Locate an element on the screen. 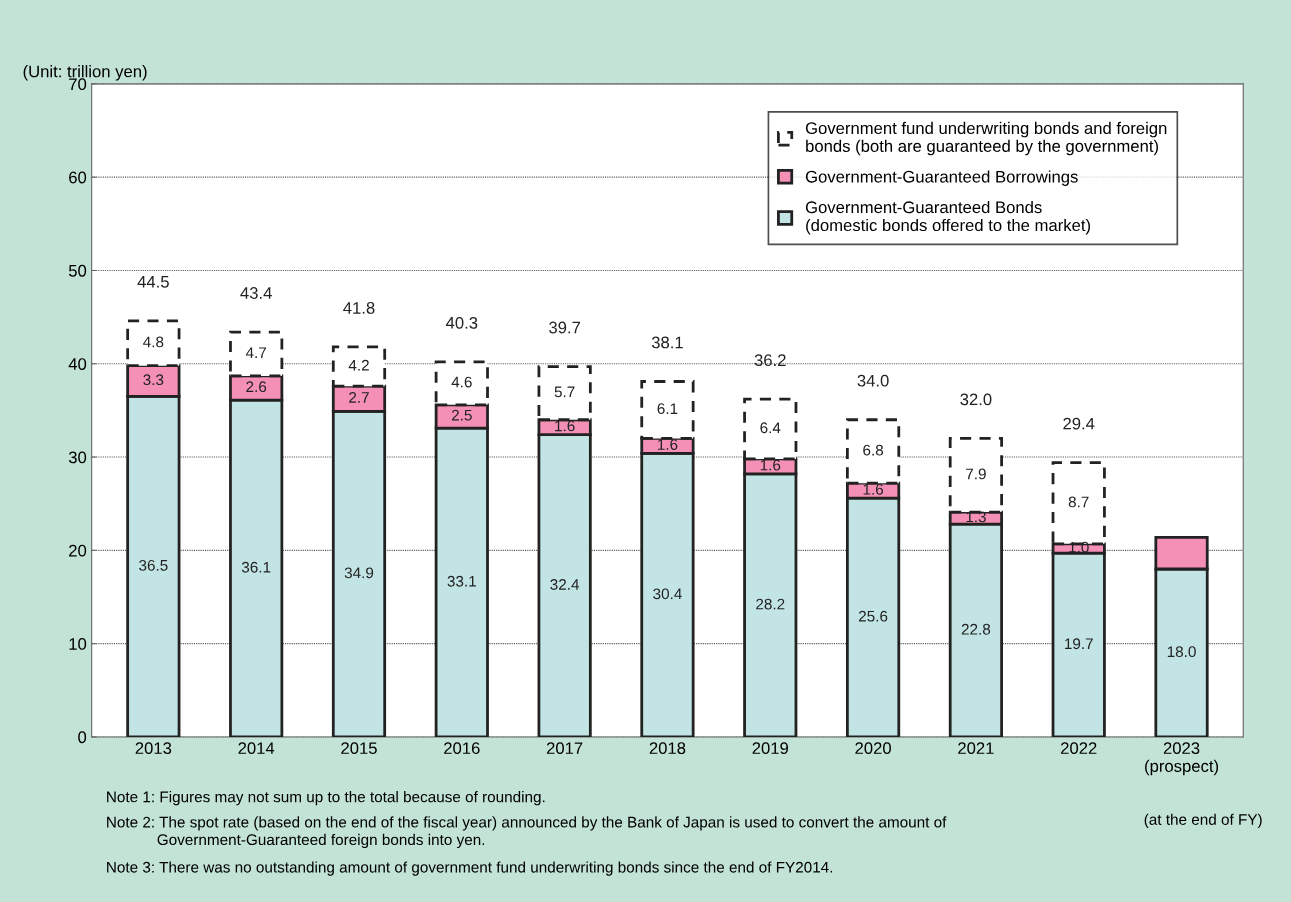 The image size is (1291, 902). x-tick-label: 2021 is located at coordinates (976, 748).